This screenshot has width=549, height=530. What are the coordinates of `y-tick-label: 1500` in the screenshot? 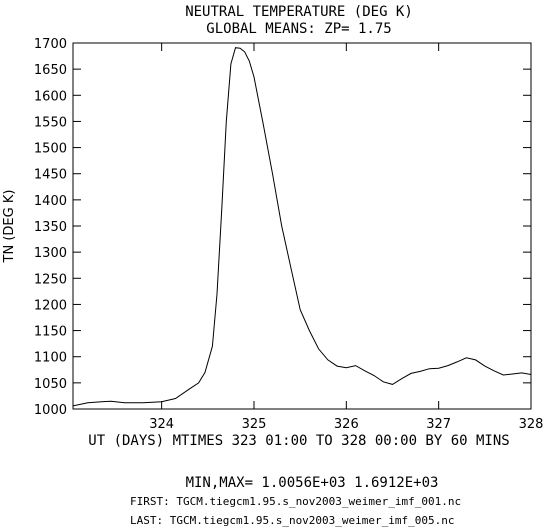 It's located at (50, 149).